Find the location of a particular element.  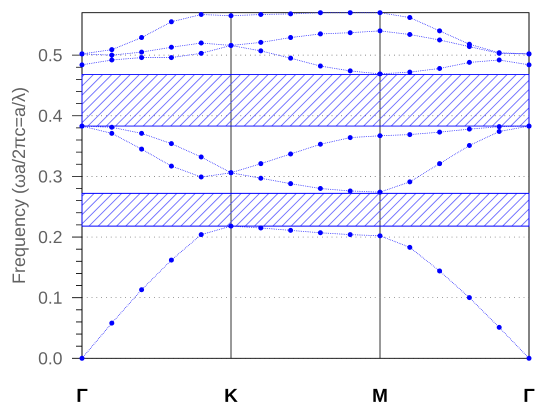

y-tick-label: 0.2 is located at coordinates (50, 237).